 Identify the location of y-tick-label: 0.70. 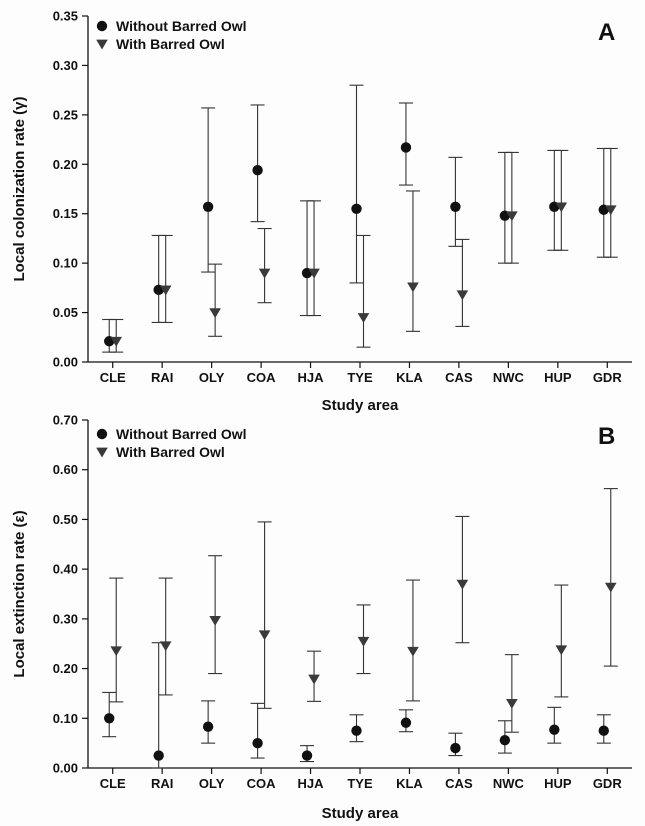
(65, 420).